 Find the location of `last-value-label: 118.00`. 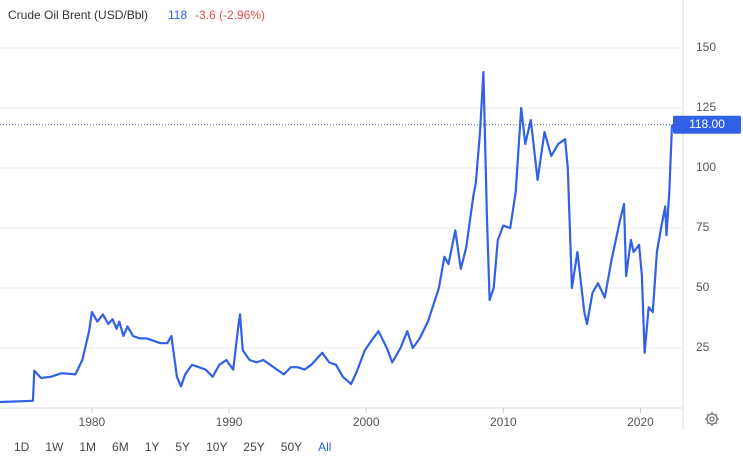

last-value-label: 118.00 is located at coordinates (707, 124).